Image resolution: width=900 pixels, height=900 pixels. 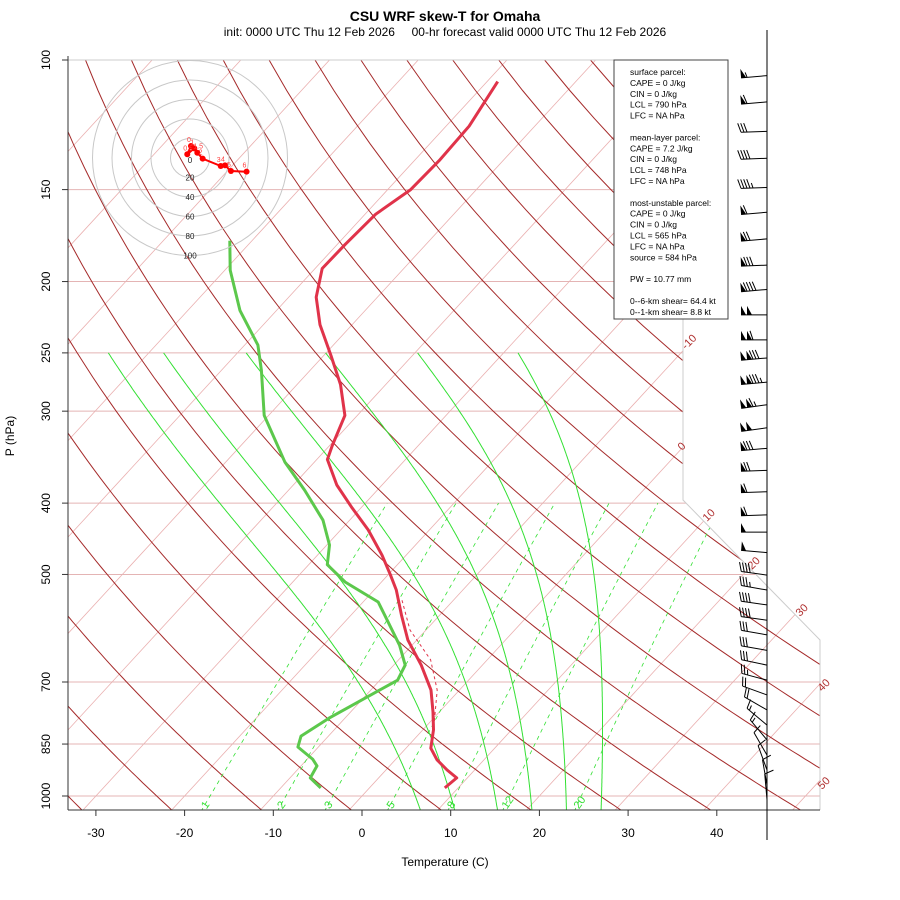 What do you see at coordinates (274, 833) in the screenshot?
I see `x-tick-label: -10` at bounding box center [274, 833].